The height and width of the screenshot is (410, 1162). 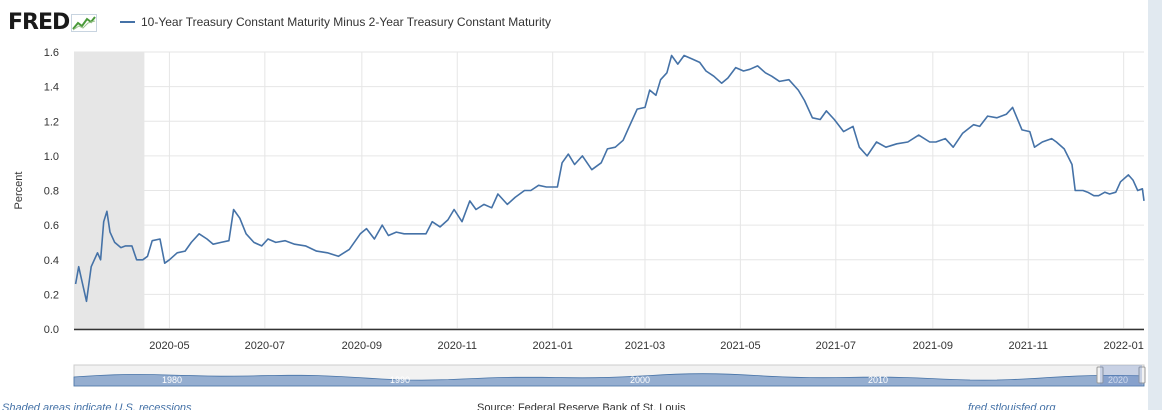 I want to click on y-axis-title: Percent, so click(x=19, y=191).